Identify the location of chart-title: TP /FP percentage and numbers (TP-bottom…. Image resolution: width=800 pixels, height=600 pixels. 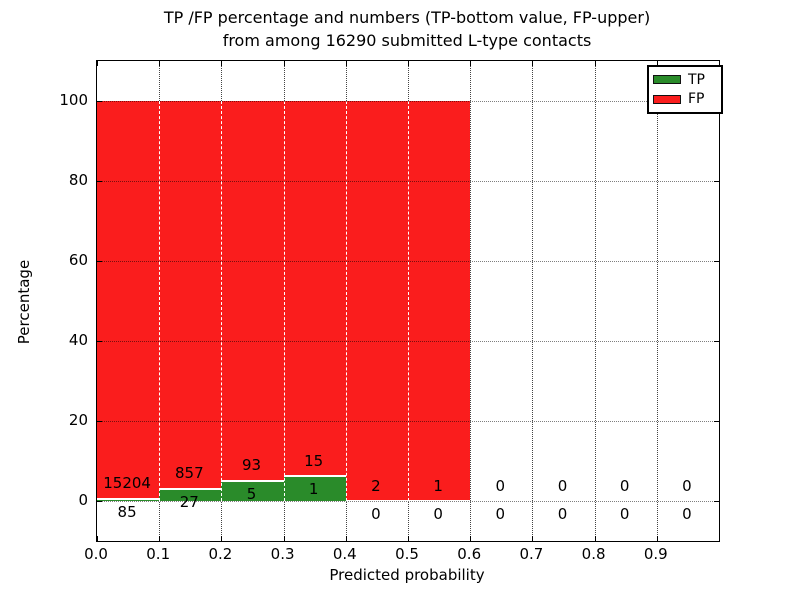
(407, 29).